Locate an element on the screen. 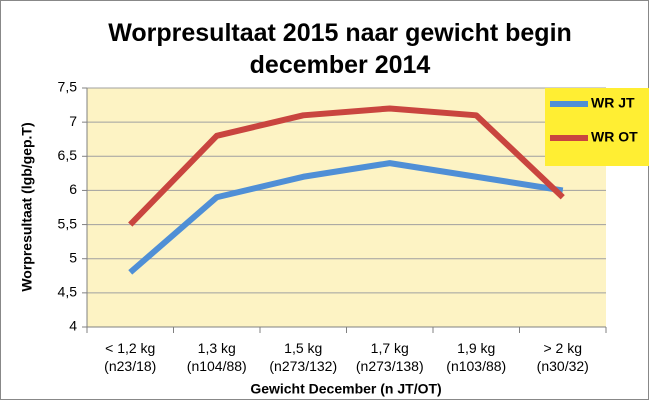 This screenshot has width=649, height=400. y-tick-label: 7,5 is located at coordinates (68, 87).